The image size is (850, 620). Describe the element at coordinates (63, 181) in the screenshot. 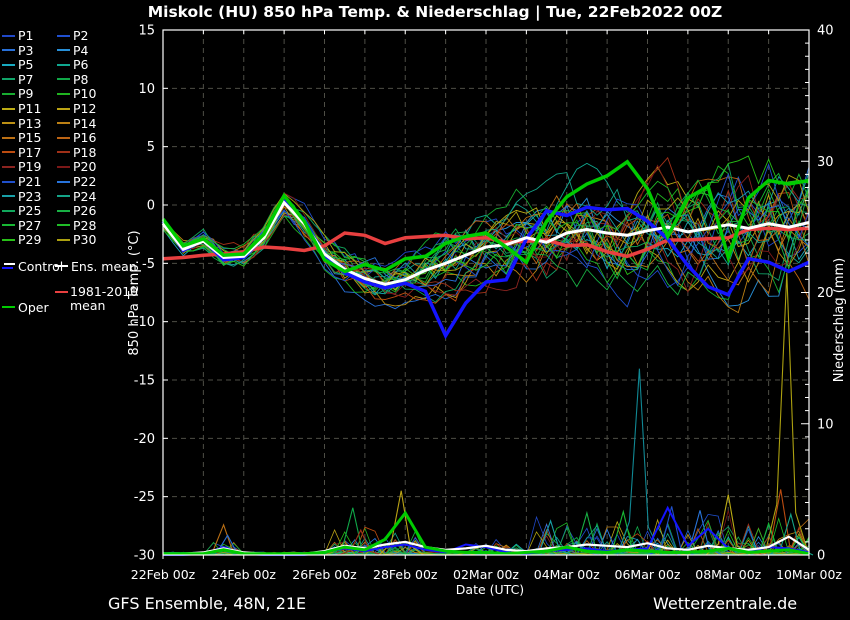

I see `legend-dash-P22` at that location.